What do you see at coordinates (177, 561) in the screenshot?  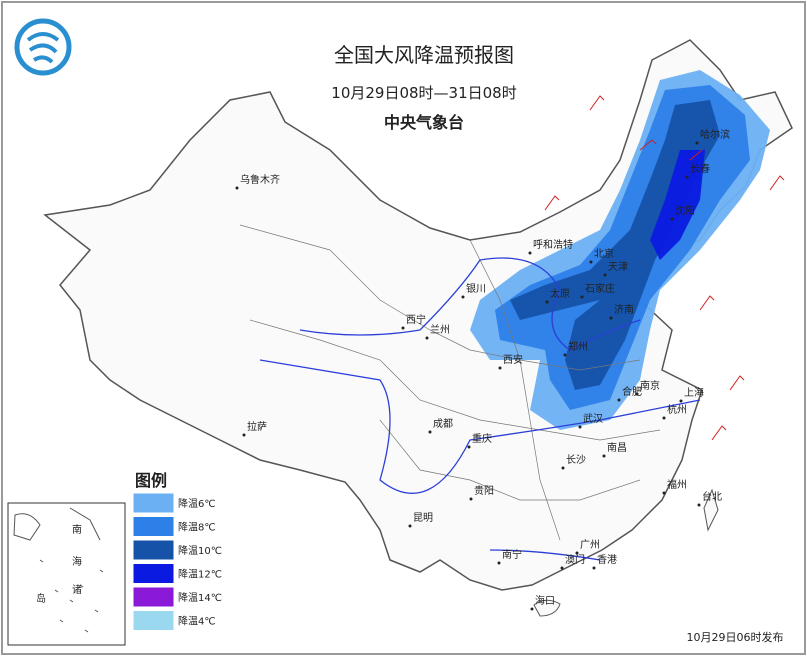 I see `legend: 降温6℃ 降温8℃ 降温10℃ 降温12℃ 降温14℃ 降温4℃` at bounding box center [177, 561].